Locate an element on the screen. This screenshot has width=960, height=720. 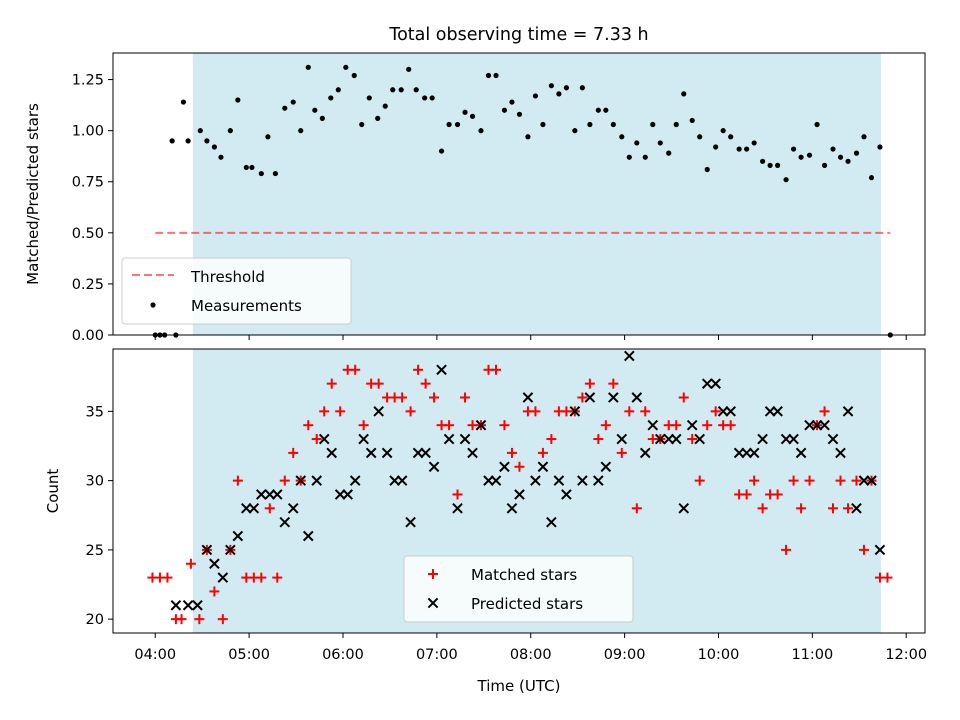
ratio-y-axis: 0.00 0.25 0.50 0.75 1.00 1.25 is located at coordinates (92, 208).